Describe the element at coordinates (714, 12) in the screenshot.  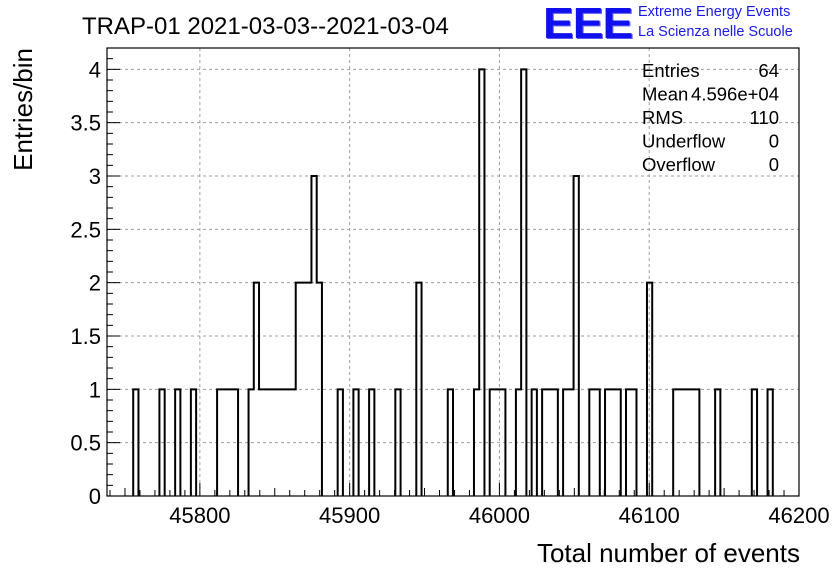
I see `logo-line-1: Extreme Energy Events` at that location.